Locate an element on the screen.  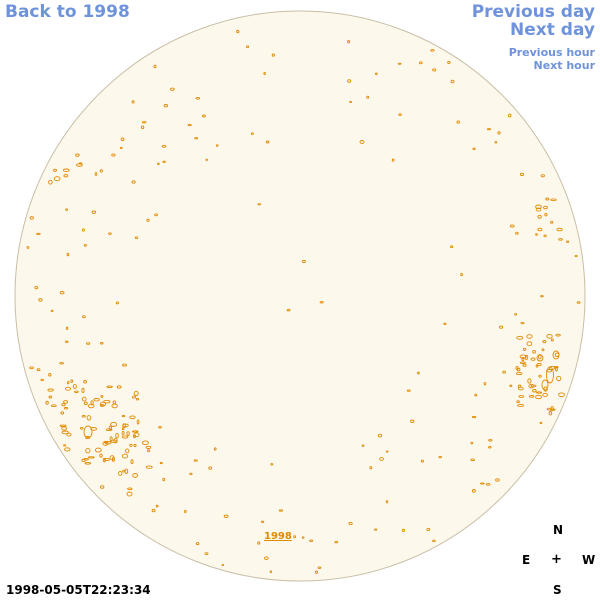
year-label-link: 1998 is located at coordinates (278, 536).